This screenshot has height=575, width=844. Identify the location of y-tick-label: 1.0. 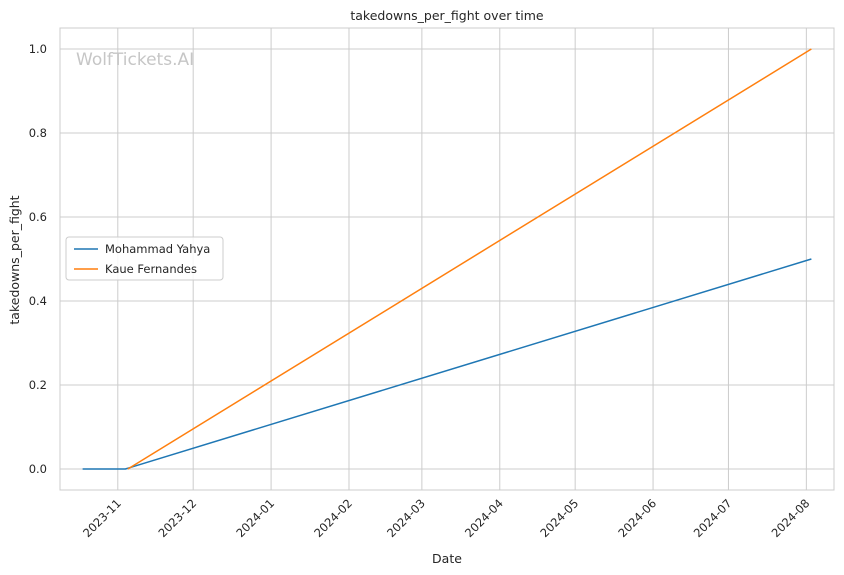
(38, 49).